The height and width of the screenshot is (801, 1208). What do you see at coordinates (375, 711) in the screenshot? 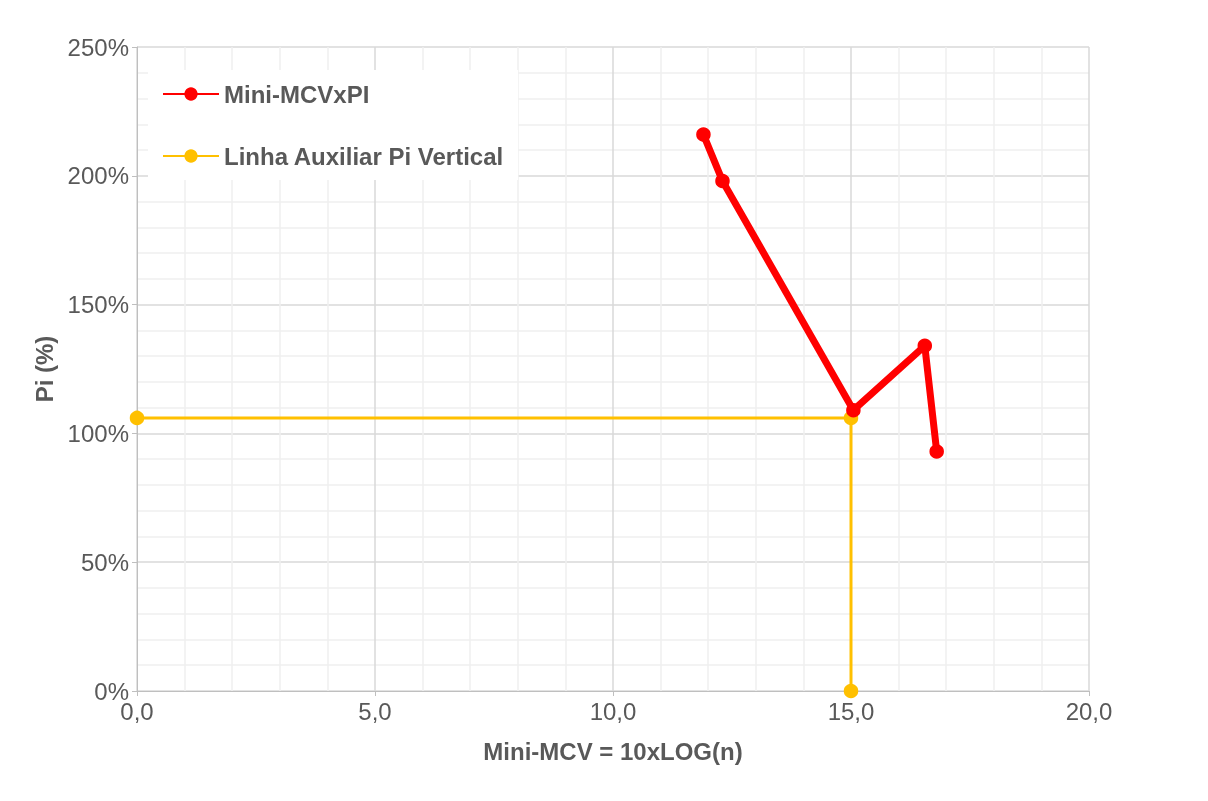
I see `x-tick-label: 5,0` at bounding box center [375, 711].